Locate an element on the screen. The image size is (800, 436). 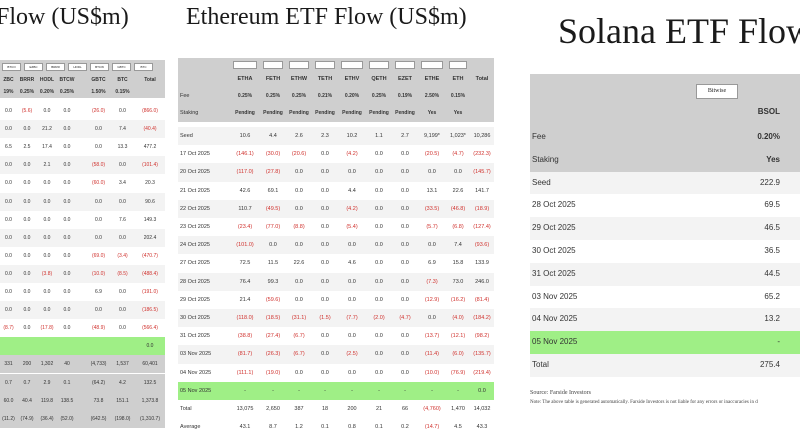
ticker-header: ZBC is located at coordinates (8, 80).